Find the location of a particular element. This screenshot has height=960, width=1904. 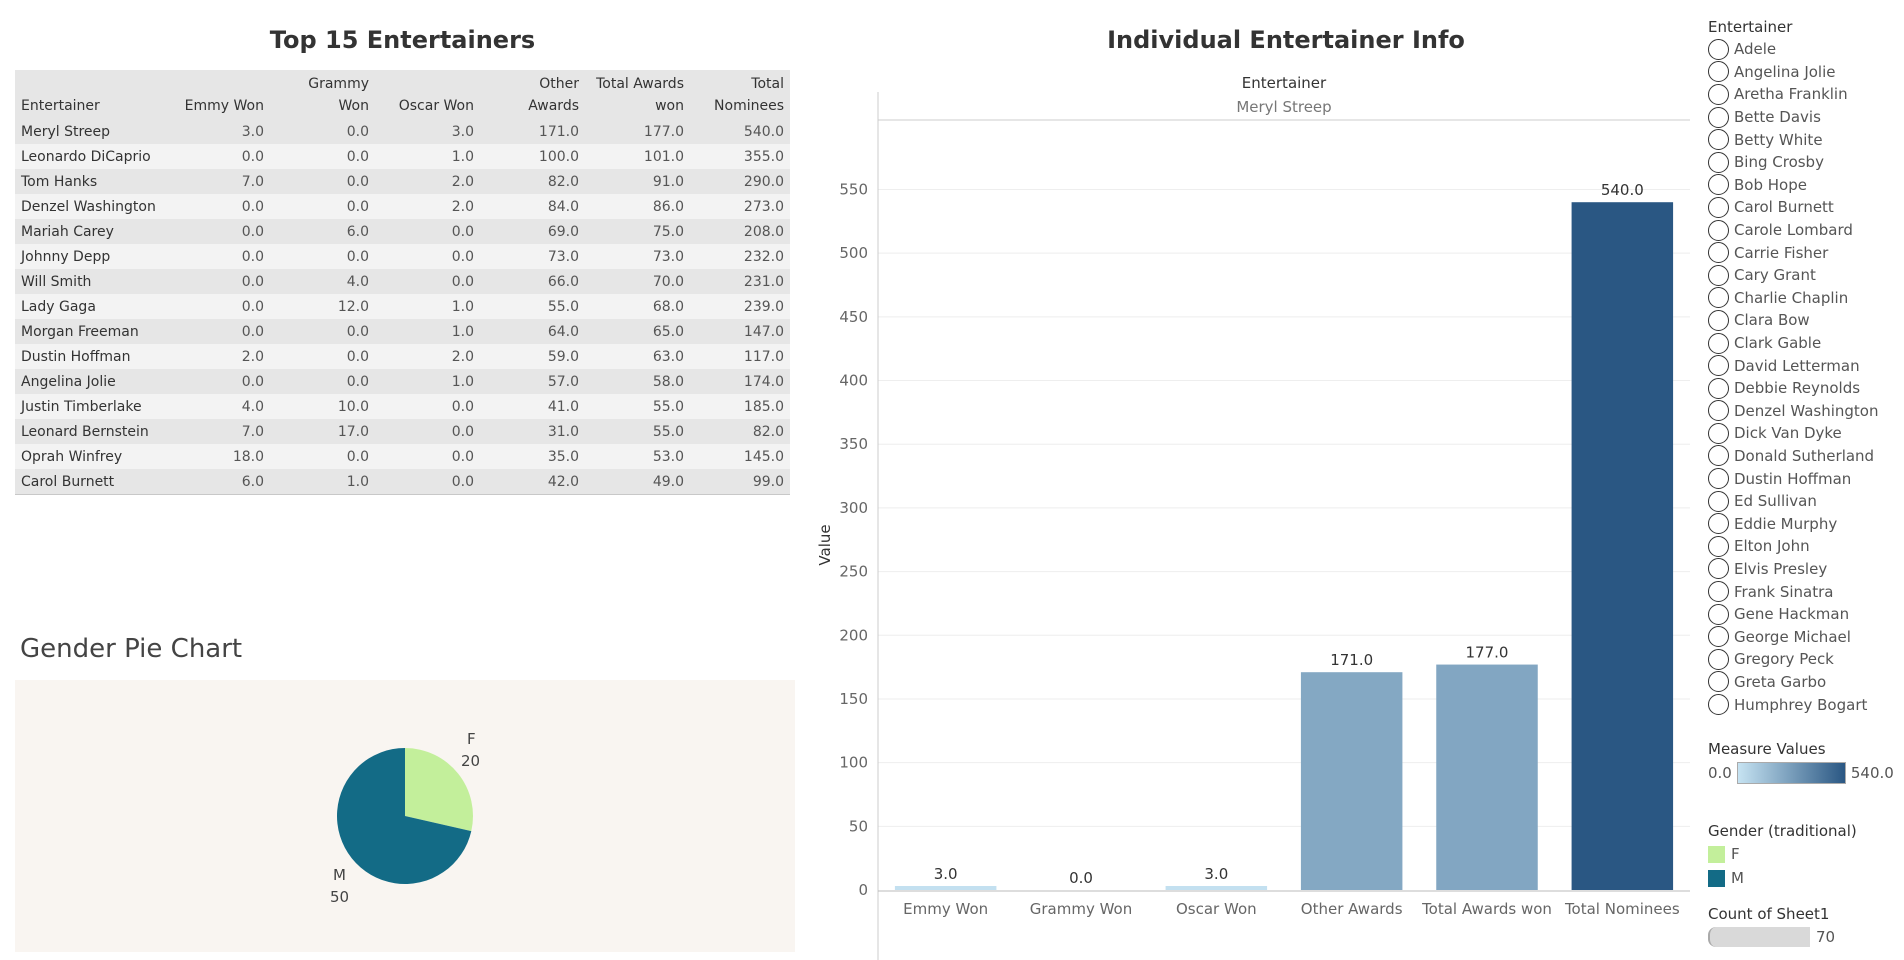

entertainer-option: Denzel Washington is located at coordinates (1803, 411).